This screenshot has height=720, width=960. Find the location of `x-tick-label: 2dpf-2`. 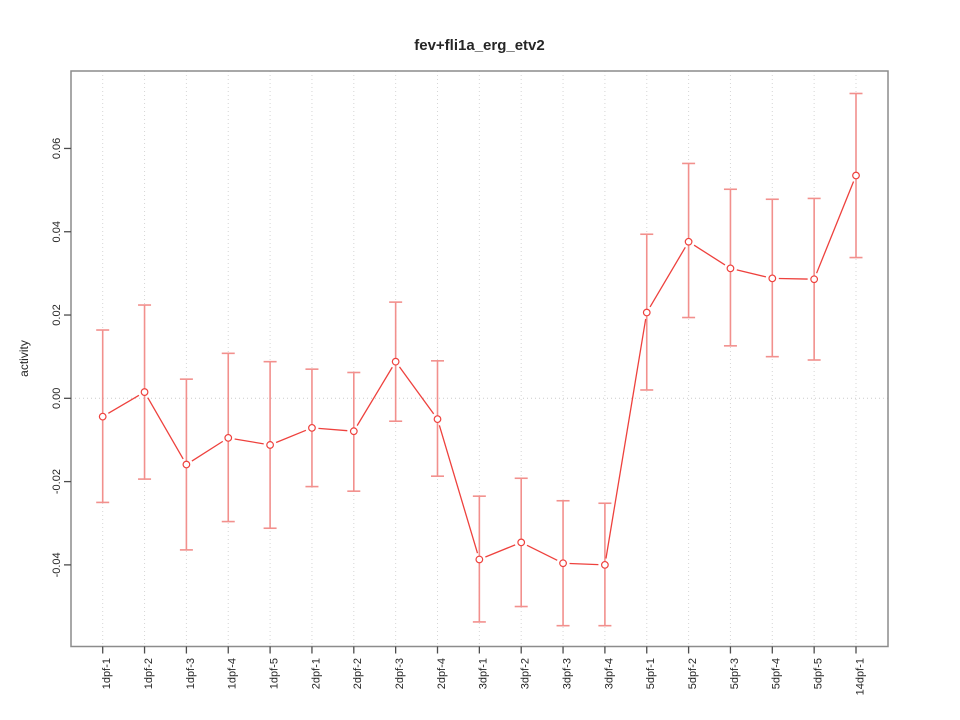

x-tick-label: 2dpf-2 is located at coordinates (358, 673).